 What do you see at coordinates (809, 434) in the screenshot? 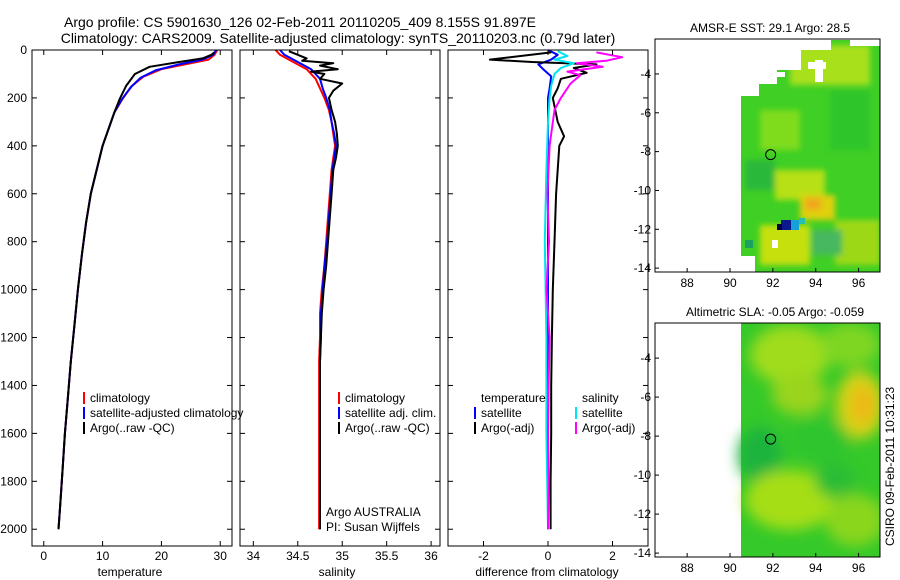
I see `sla-field-variation` at bounding box center [809, 434].